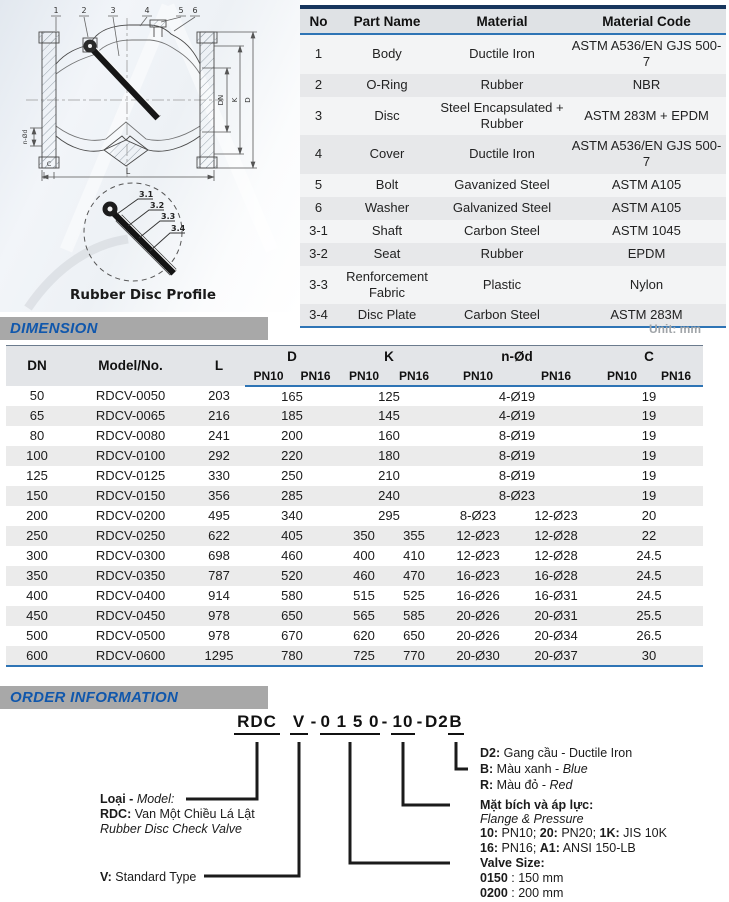  I want to click on text-segment: 0200, so click(494, 893).